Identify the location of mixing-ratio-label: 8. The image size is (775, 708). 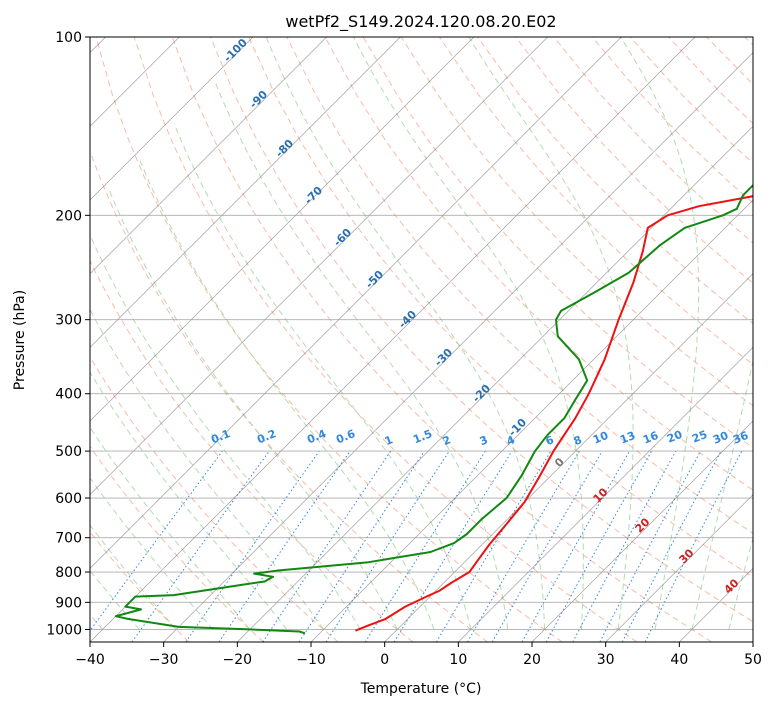
(578, 440).